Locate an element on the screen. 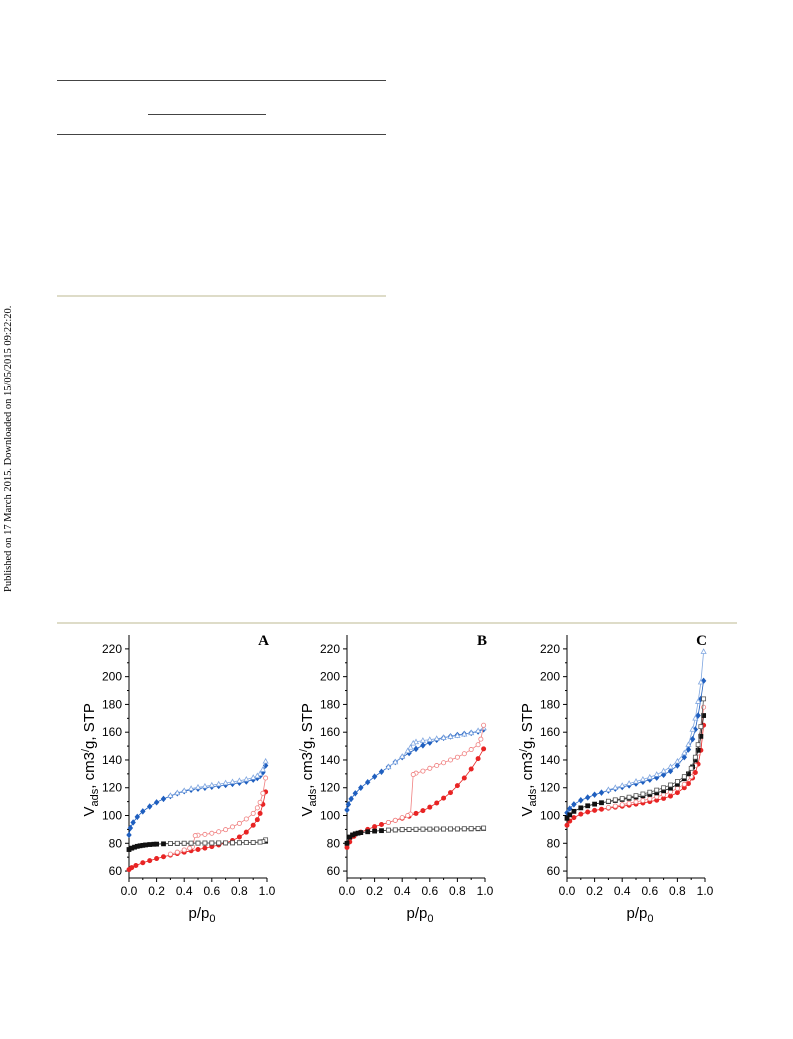 Image resolution: width=793 pixels, height=1039 pixels. x-tick-label: 0.4 is located at coordinates (402, 891).